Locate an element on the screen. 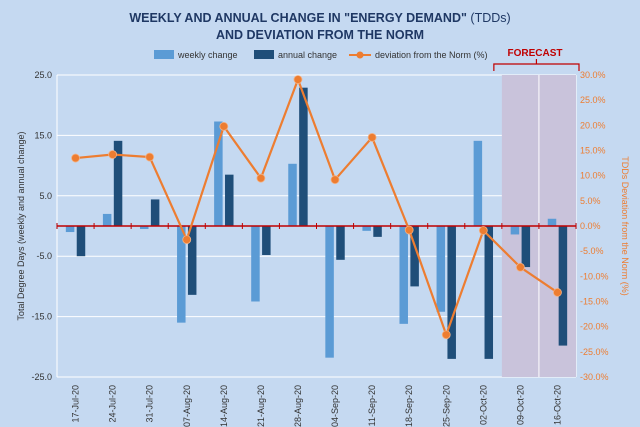 The width and height of the screenshot is (640, 427). y-tick-label: 25.0 is located at coordinates (43, 75).